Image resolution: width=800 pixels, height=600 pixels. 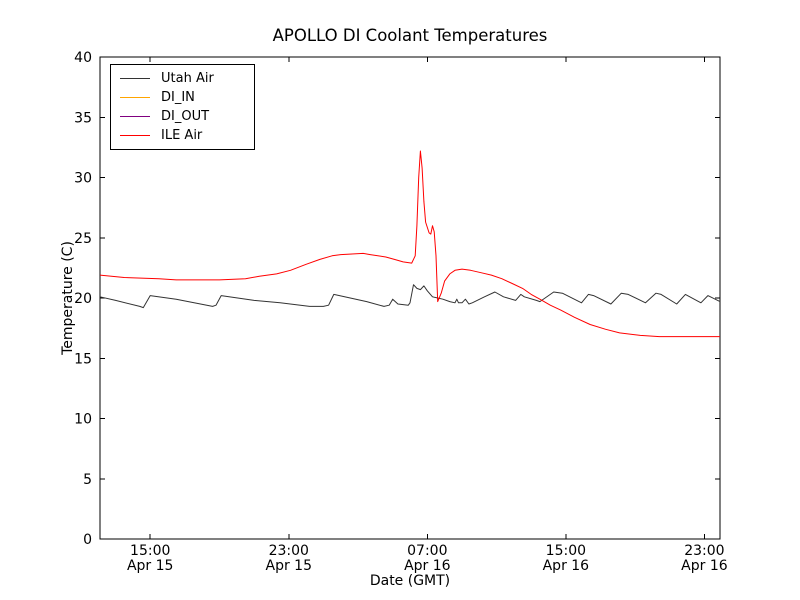 I want to click on legend-label: Utah Air, so click(x=187, y=78).